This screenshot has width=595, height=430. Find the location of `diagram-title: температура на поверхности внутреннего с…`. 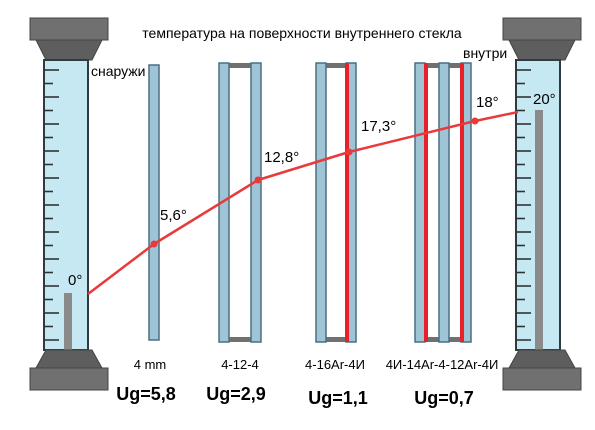

diagram-title: температура на поверхности внутреннего с… is located at coordinates (302, 33).